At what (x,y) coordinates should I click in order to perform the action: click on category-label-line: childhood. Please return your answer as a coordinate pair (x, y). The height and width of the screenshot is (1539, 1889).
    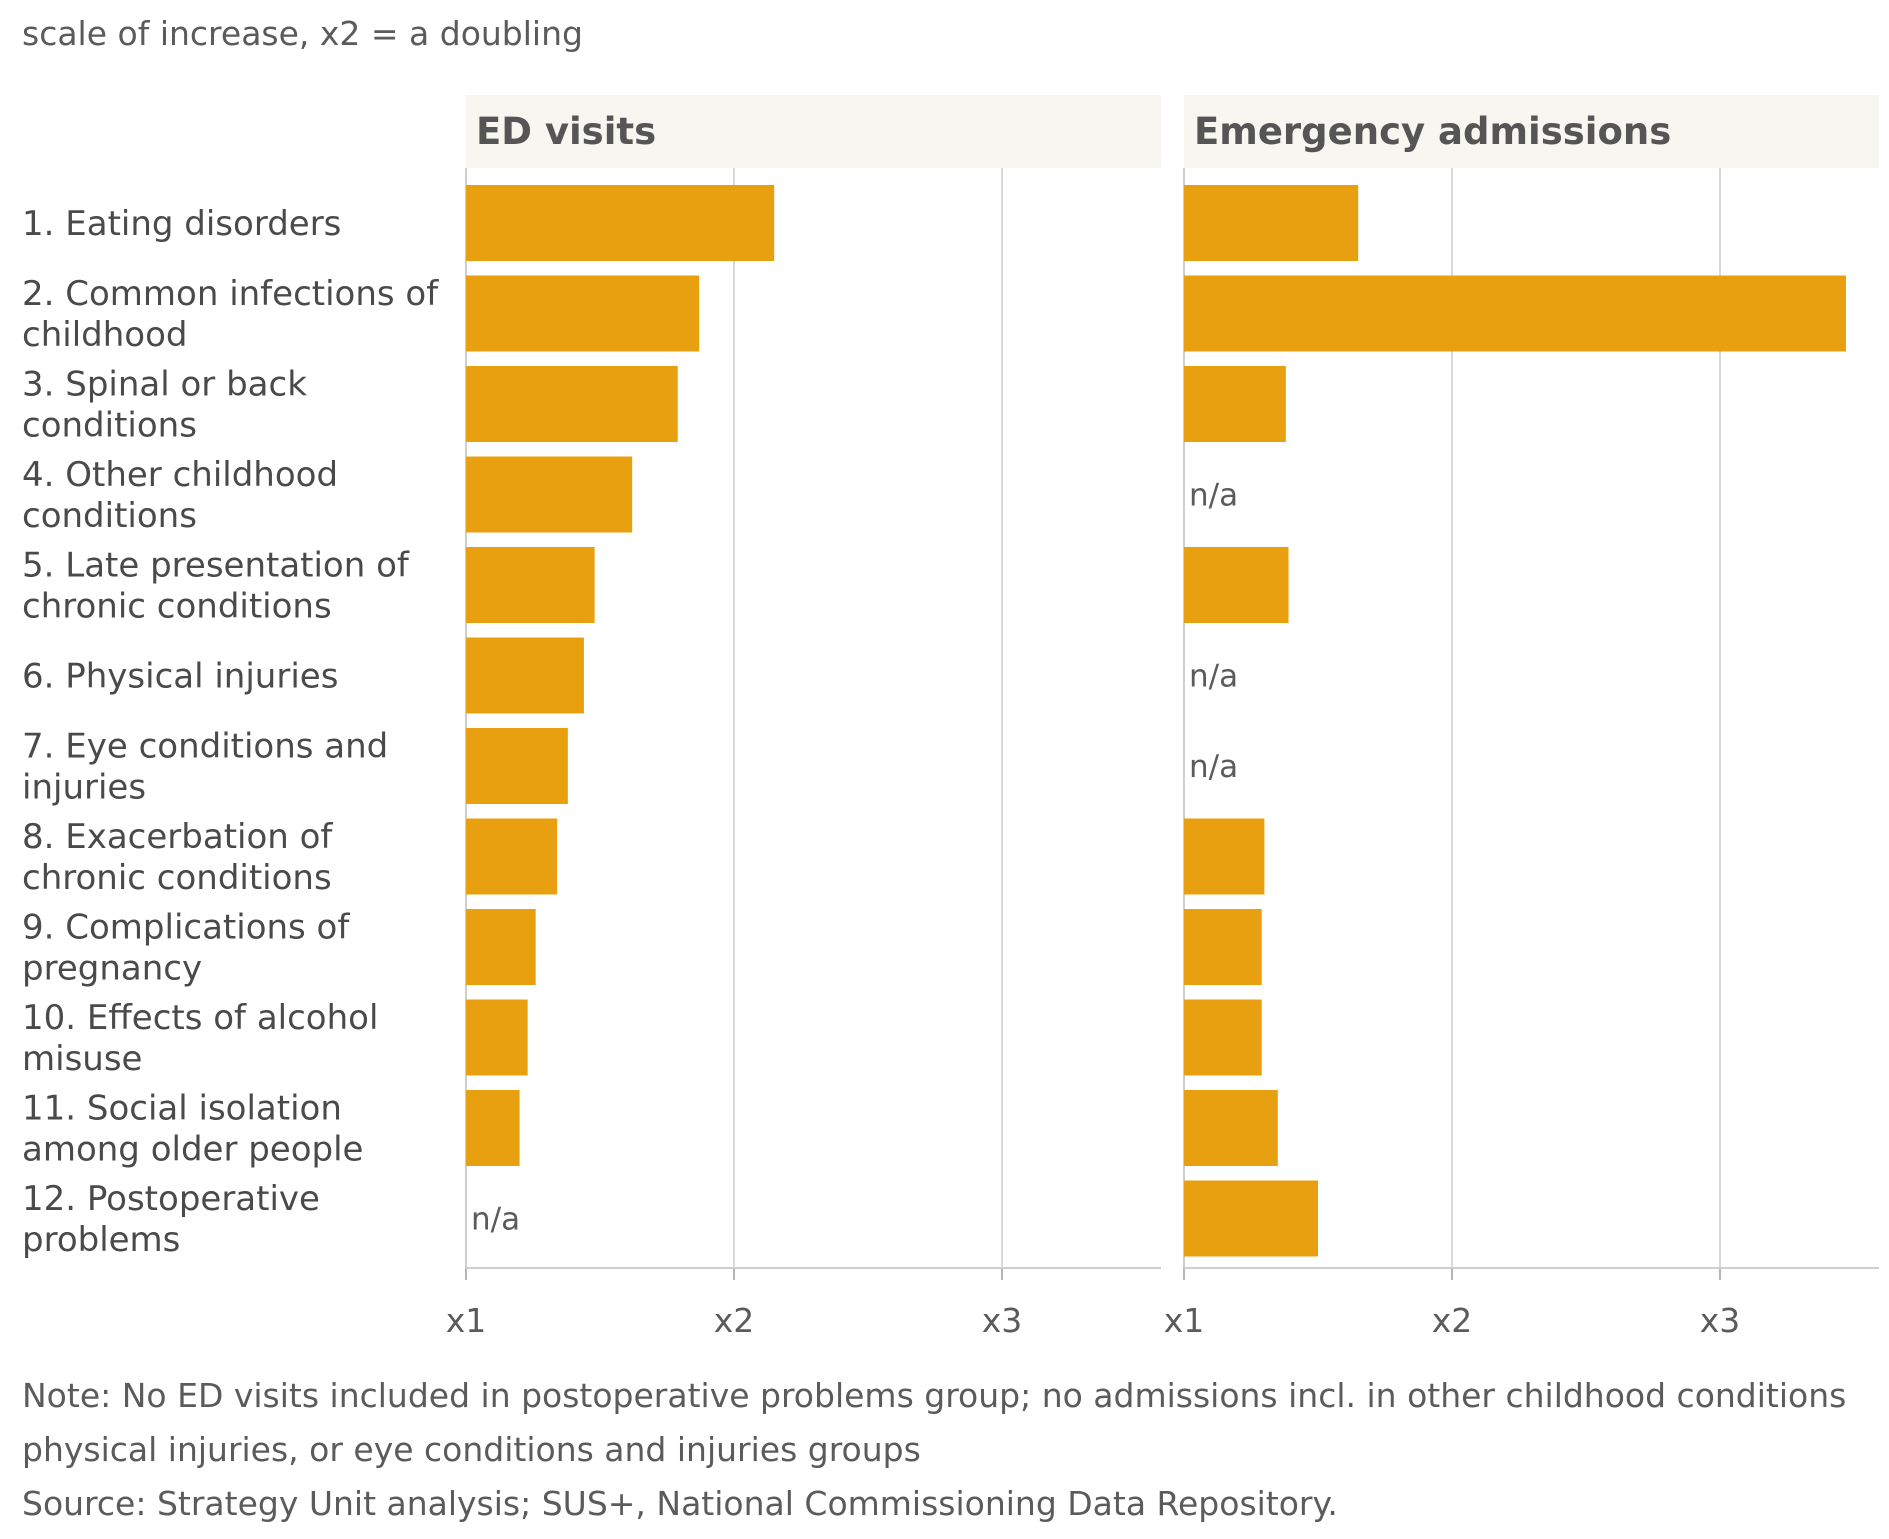
    Looking at the image, I should click on (104, 335).